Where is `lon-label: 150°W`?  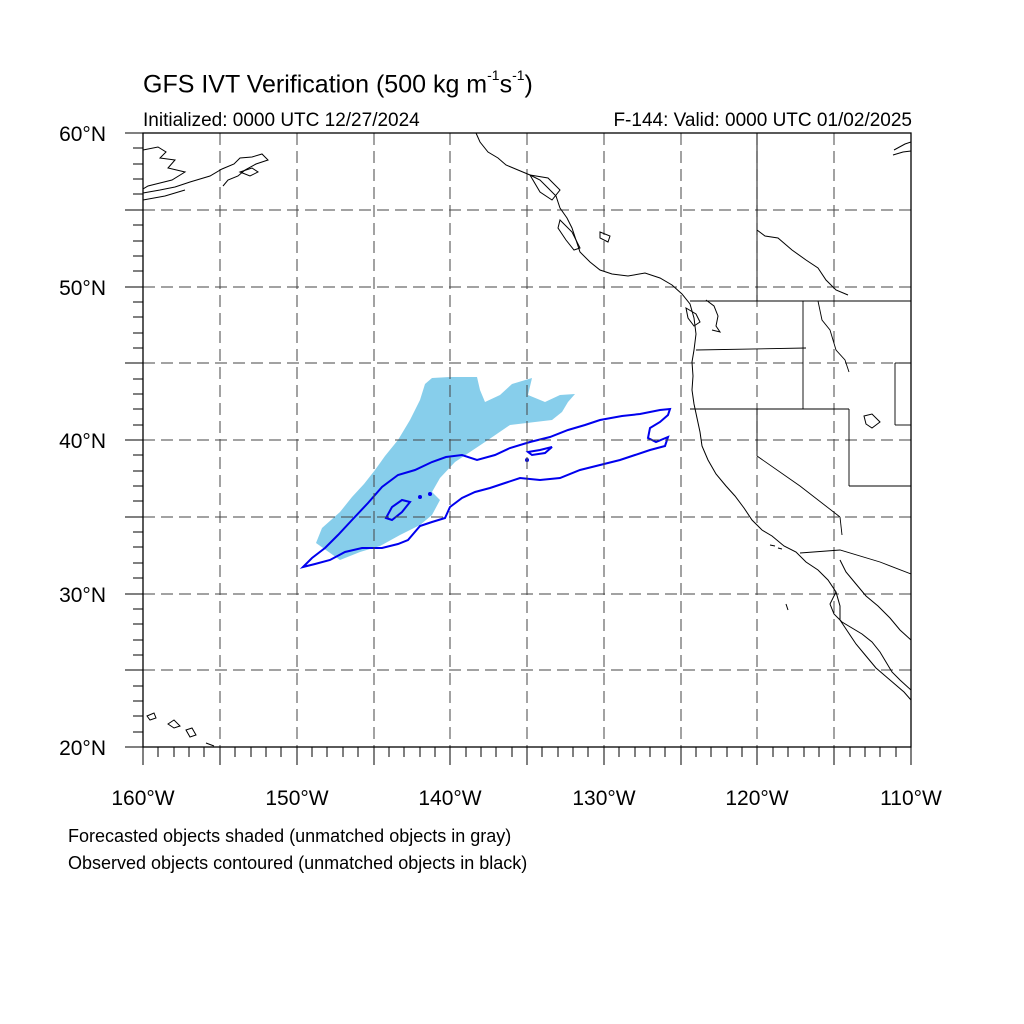
lon-label: 150°W is located at coordinates (296, 798).